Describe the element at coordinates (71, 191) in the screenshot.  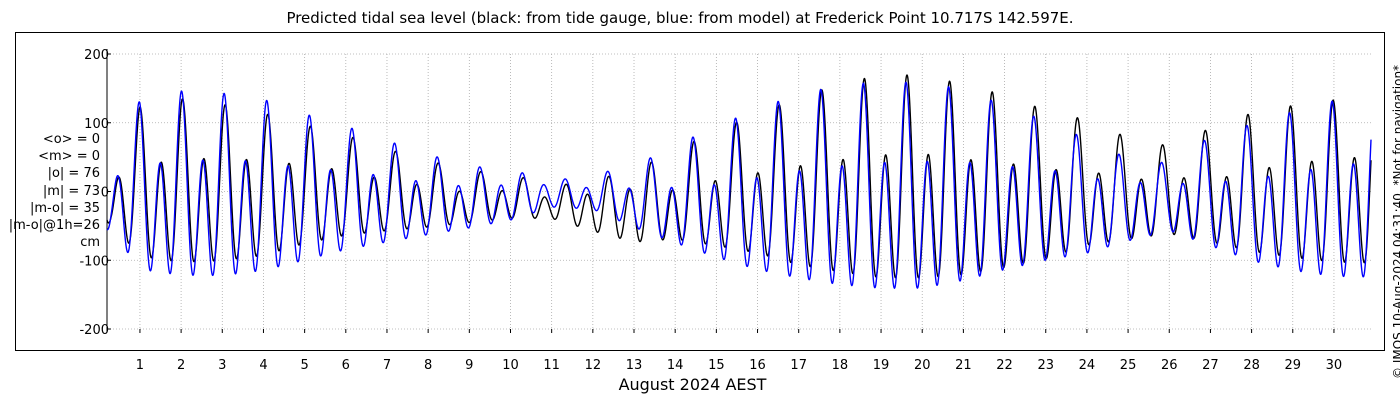
I see `stat-line: |m| = 73` at that location.